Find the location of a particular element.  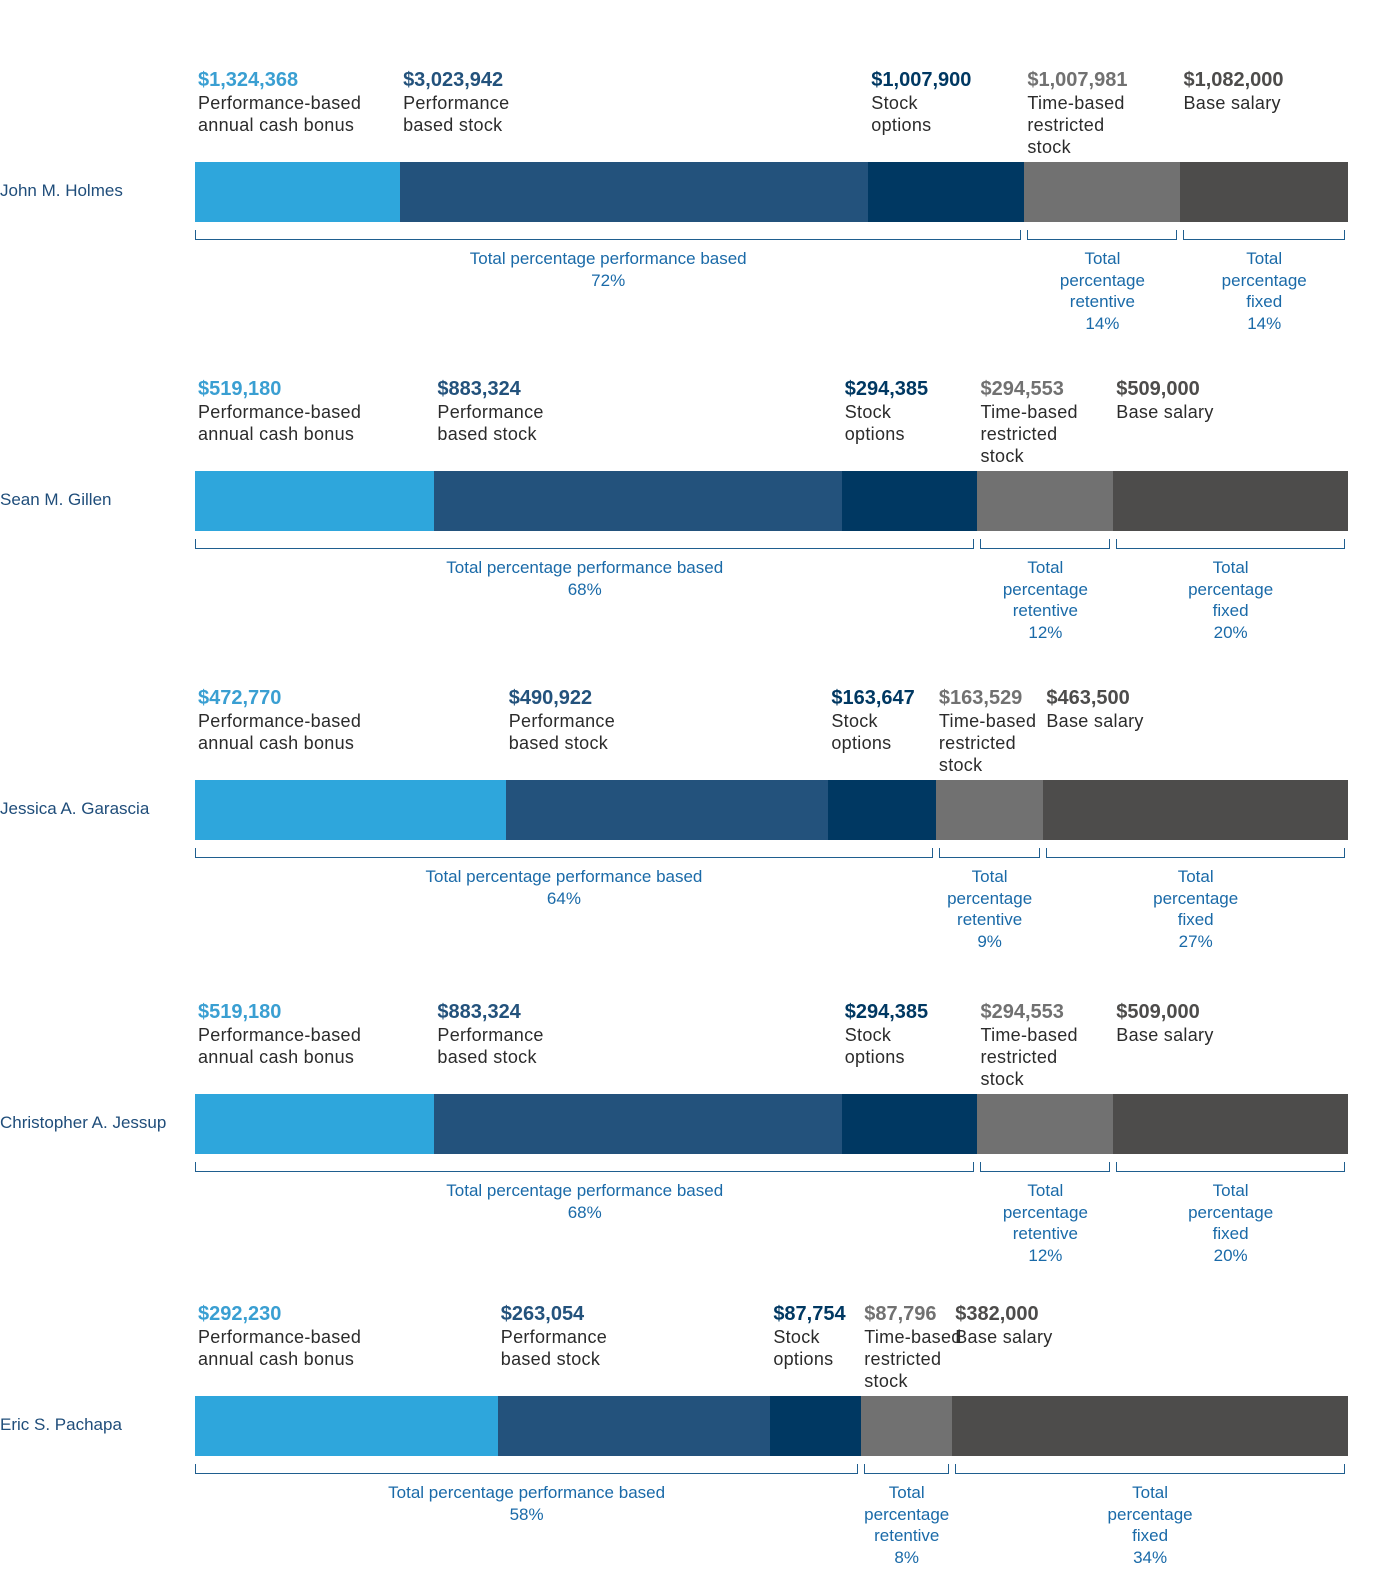

segment-value: $294,553 is located at coordinates (1022, 389).